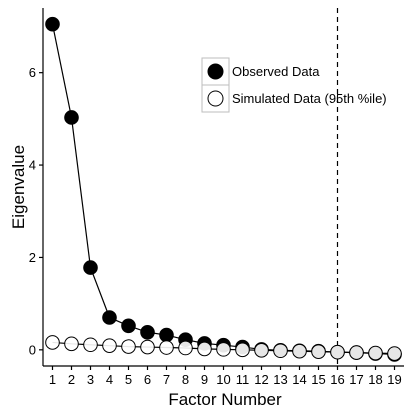 The width and height of the screenshot is (417, 417). I want to click on x-tick-label: 8, so click(185, 379).